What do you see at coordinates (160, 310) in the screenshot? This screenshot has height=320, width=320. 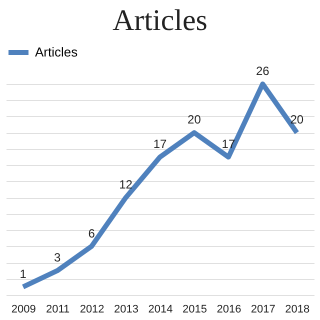 I see `x-tick-label: 2014` at bounding box center [160, 310].